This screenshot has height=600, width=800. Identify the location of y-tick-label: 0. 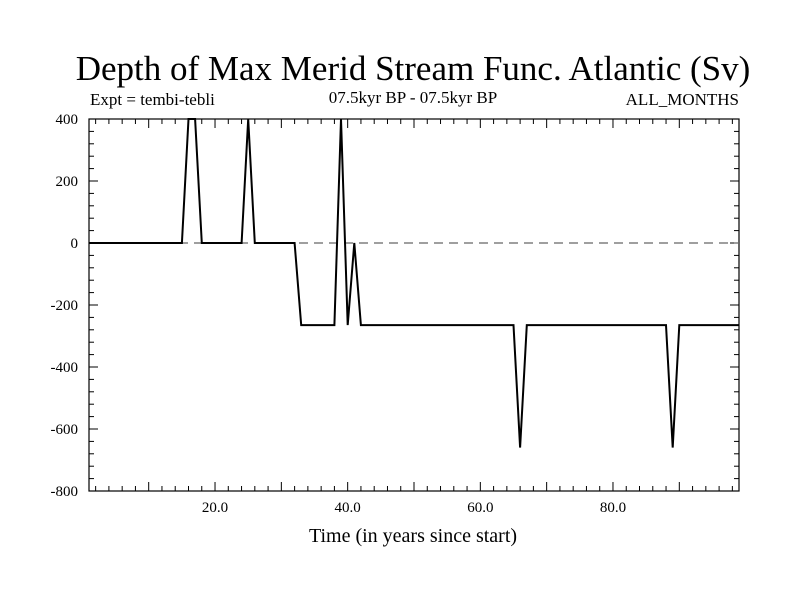
(75, 244).